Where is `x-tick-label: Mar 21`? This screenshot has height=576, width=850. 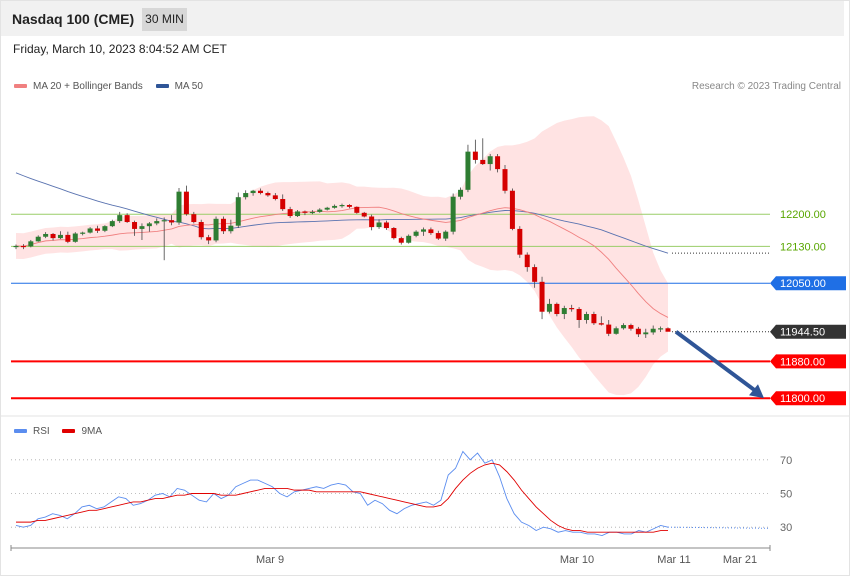 x-tick-label: Mar 21 is located at coordinates (740, 560).